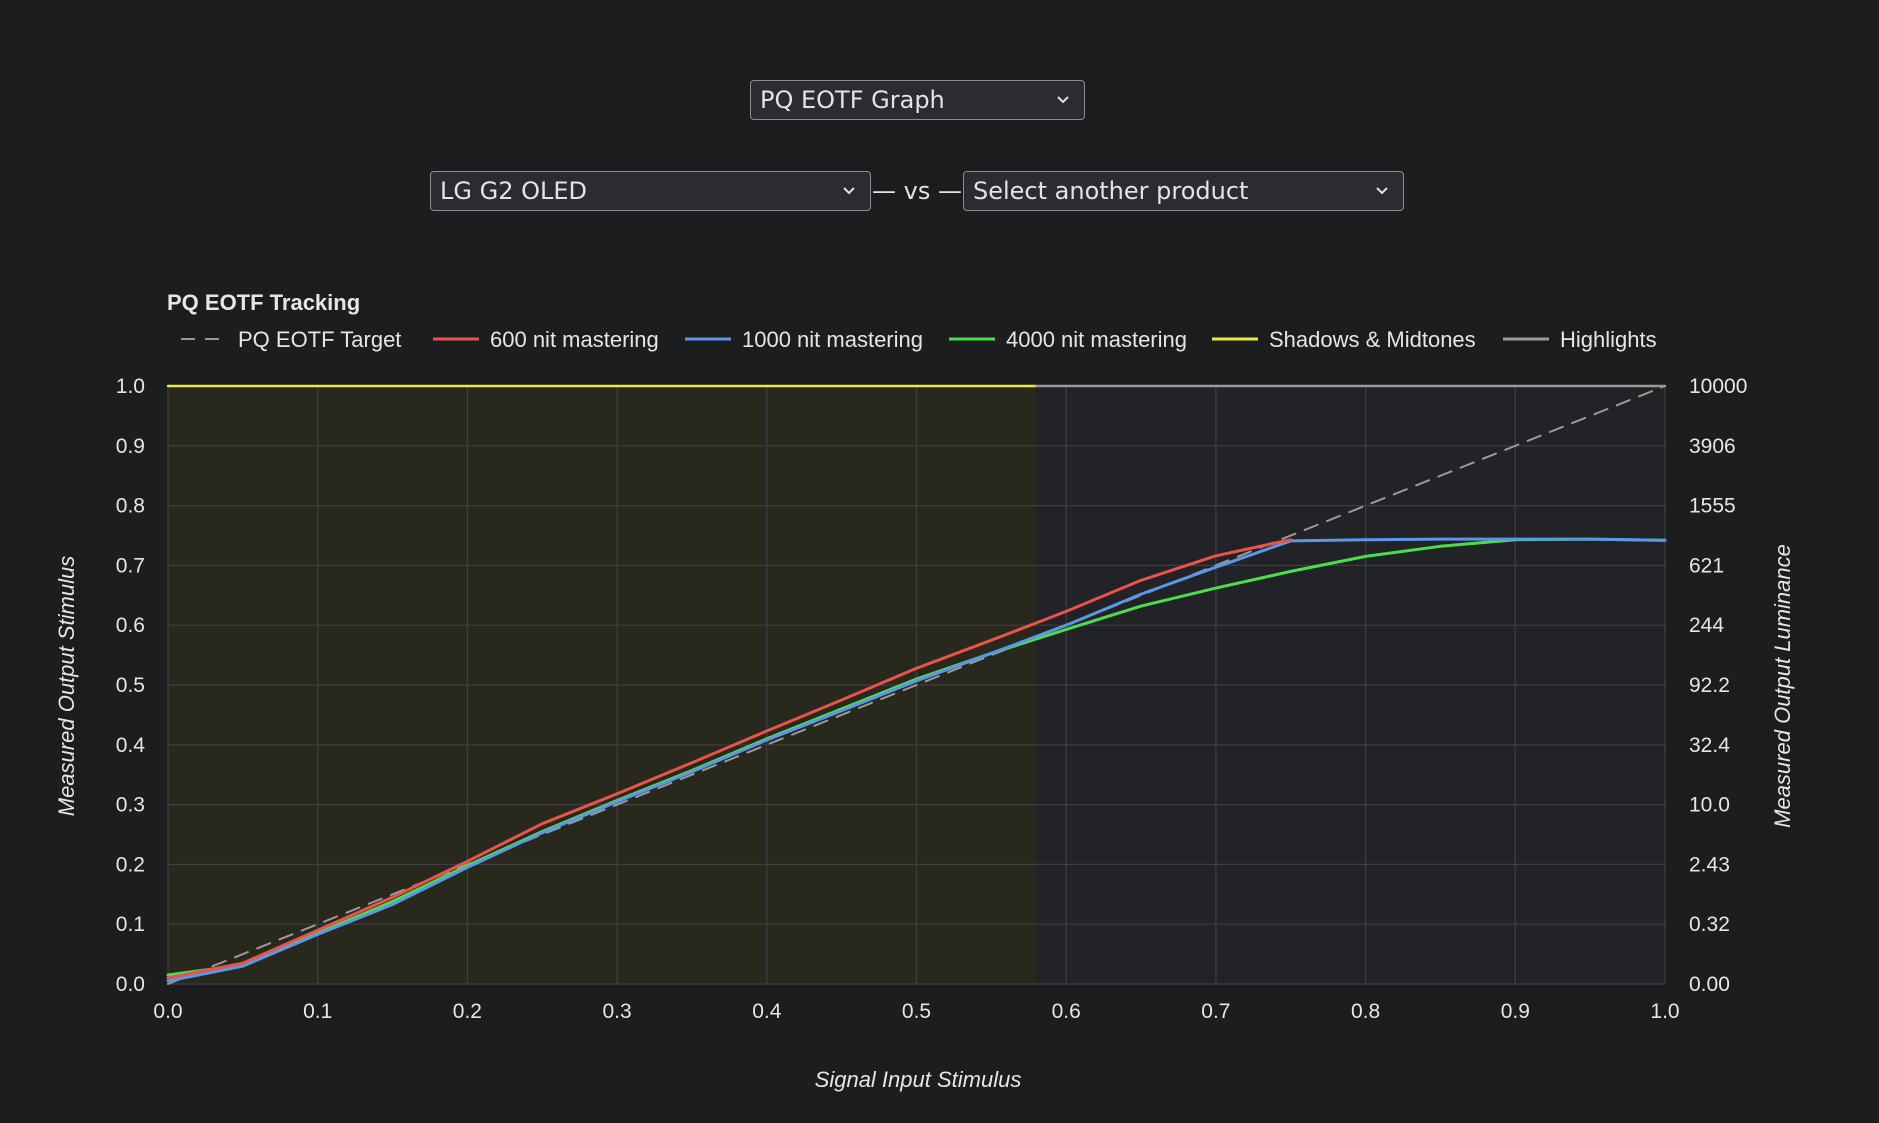 This screenshot has height=1123, width=1879. I want to click on graph-type-select-value: PQ EOTF Graph, so click(852, 100).